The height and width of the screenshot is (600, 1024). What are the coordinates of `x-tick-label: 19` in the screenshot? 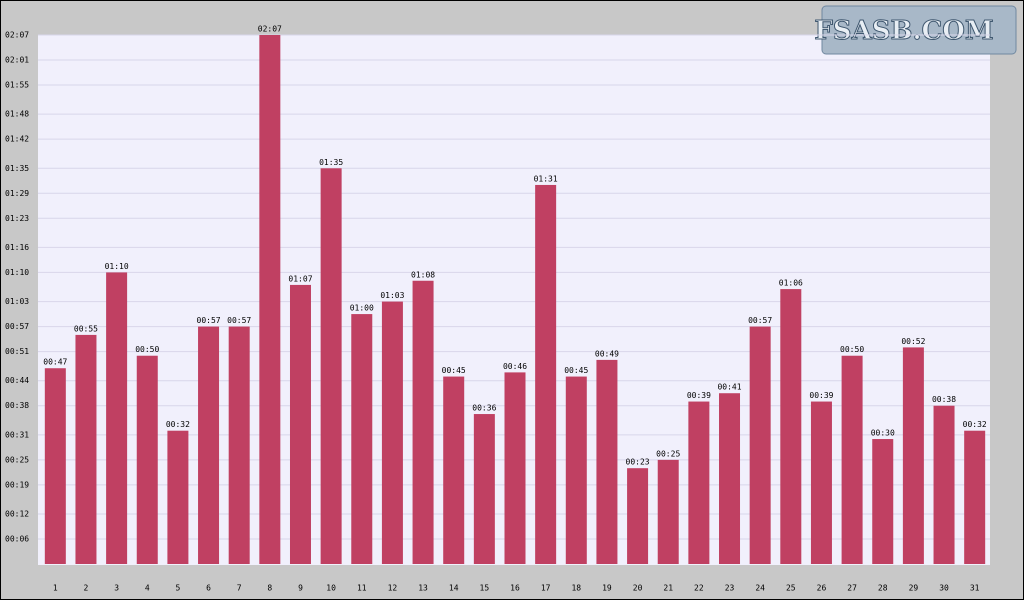 It's located at (607, 588).